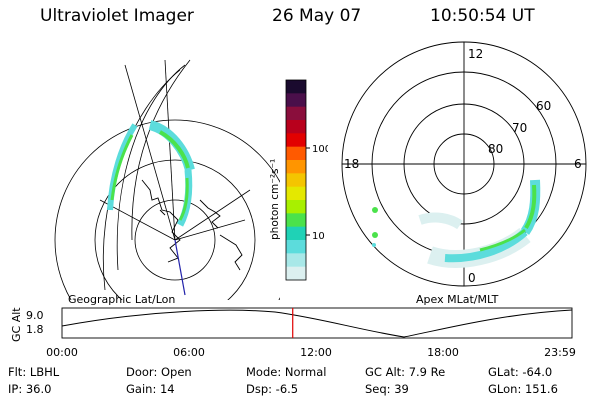  What do you see at coordinates (318, 236) in the screenshot?
I see `colorbar-tick-10: 10` at bounding box center [318, 236].